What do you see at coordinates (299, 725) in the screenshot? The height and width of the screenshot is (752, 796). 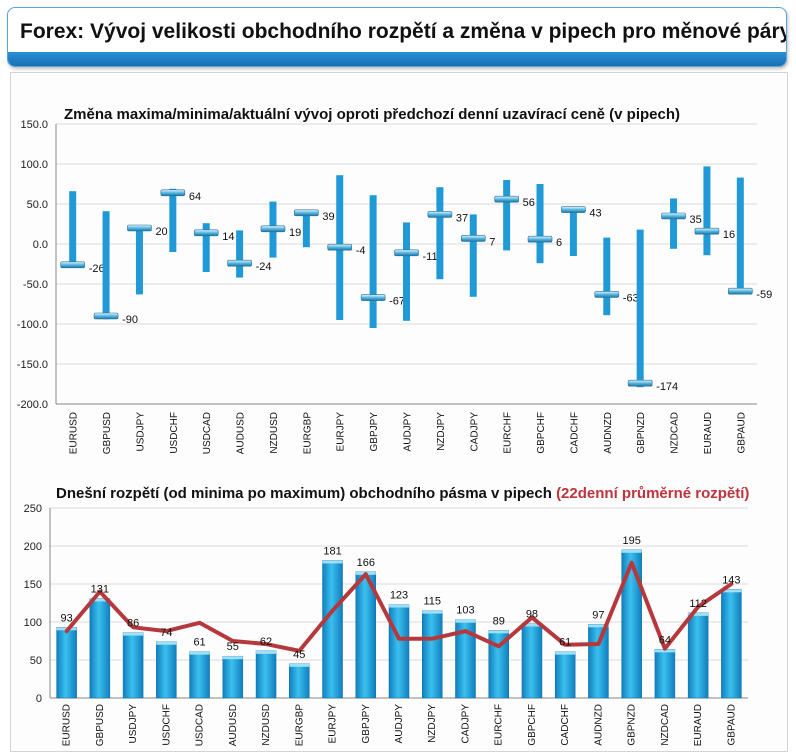 I see `chart2-category-label: EURGBP` at bounding box center [299, 725].